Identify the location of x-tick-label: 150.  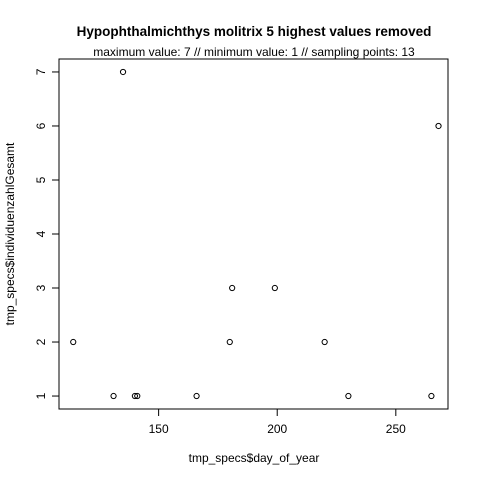
(159, 429).